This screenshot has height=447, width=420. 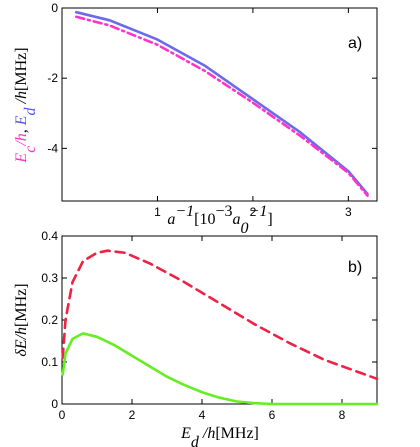 What do you see at coordinates (30, 110) in the screenshot?
I see `a-ylabel-ed-sub: d` at bounding box center [30, 110].